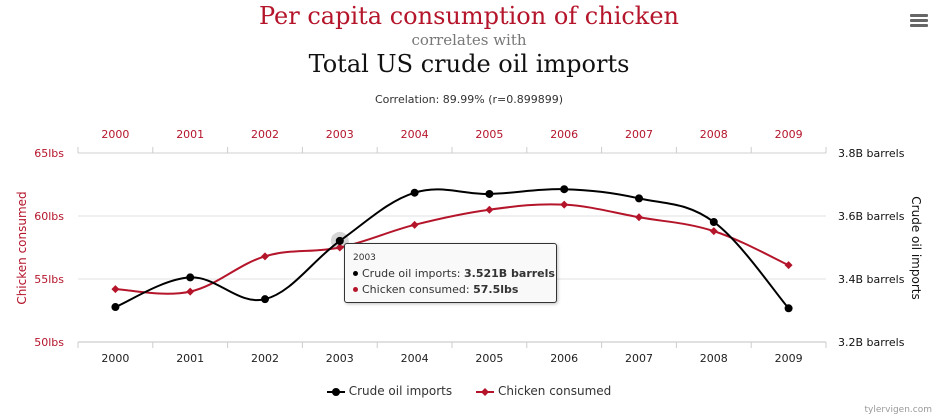  What do you see at coordinates (871, 279) in the screenshot?
I see `right-axis-tick-label: 3.4B barrels` at bounding box center [871, 279].